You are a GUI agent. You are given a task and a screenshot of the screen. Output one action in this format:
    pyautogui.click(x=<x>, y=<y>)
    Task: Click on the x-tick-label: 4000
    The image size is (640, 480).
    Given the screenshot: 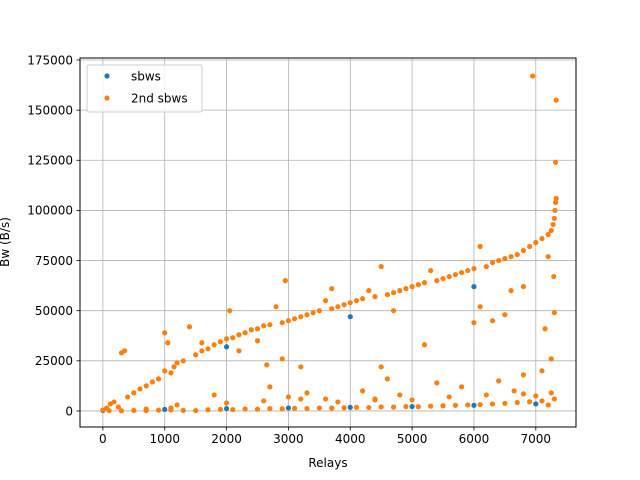 What is the action you would take?
    pyautogui.click(x=350, y=439)
    